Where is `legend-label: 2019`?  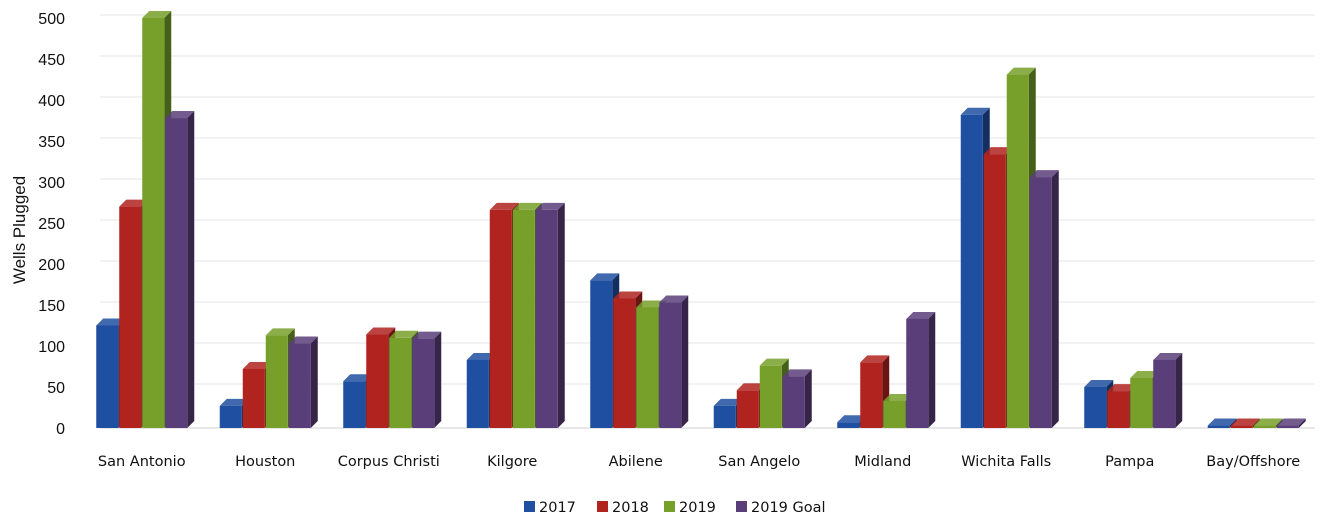 legend-label: 2019 is located at coordinates (697, 508).